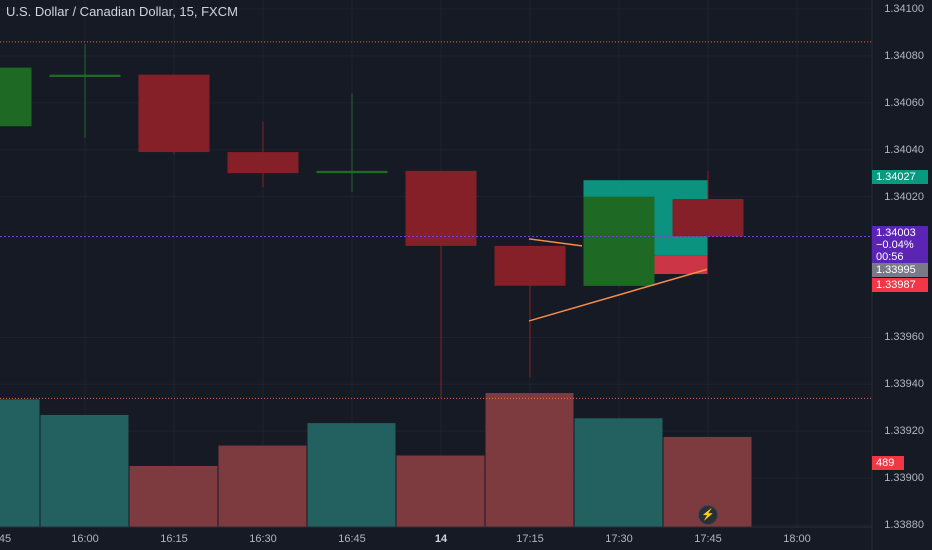 The width and height of the screenshot is (932, 550). I want to click on time-axis-tick: 17:30, so click(619, 539).